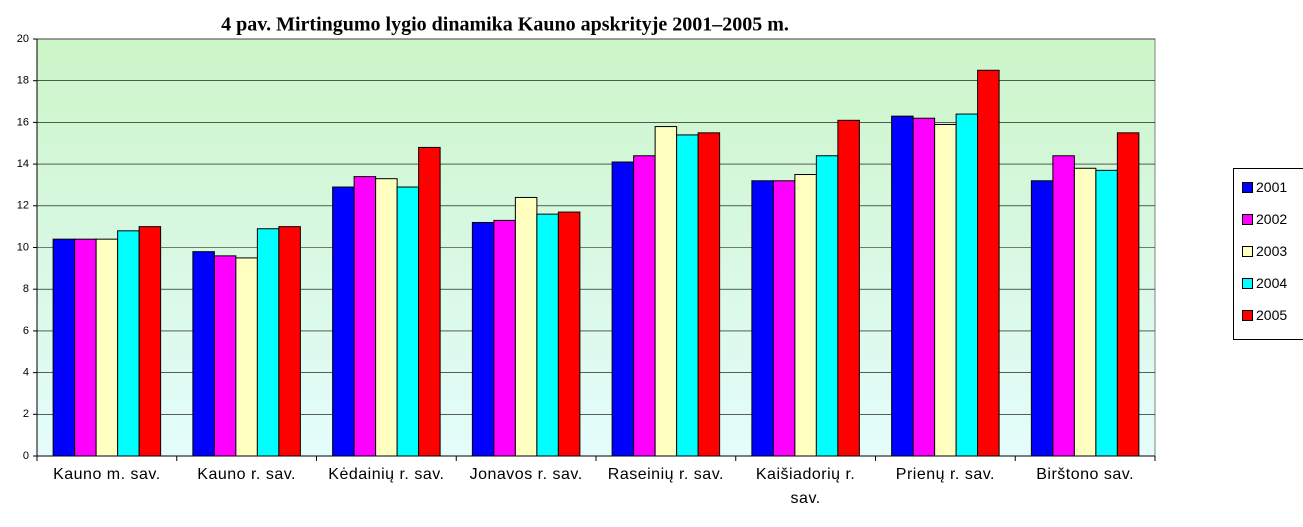  What do you see at coordinates (1272, 187) in the screenshot?
I see `legend-label: 2001` at bounding box center [1272, 187].